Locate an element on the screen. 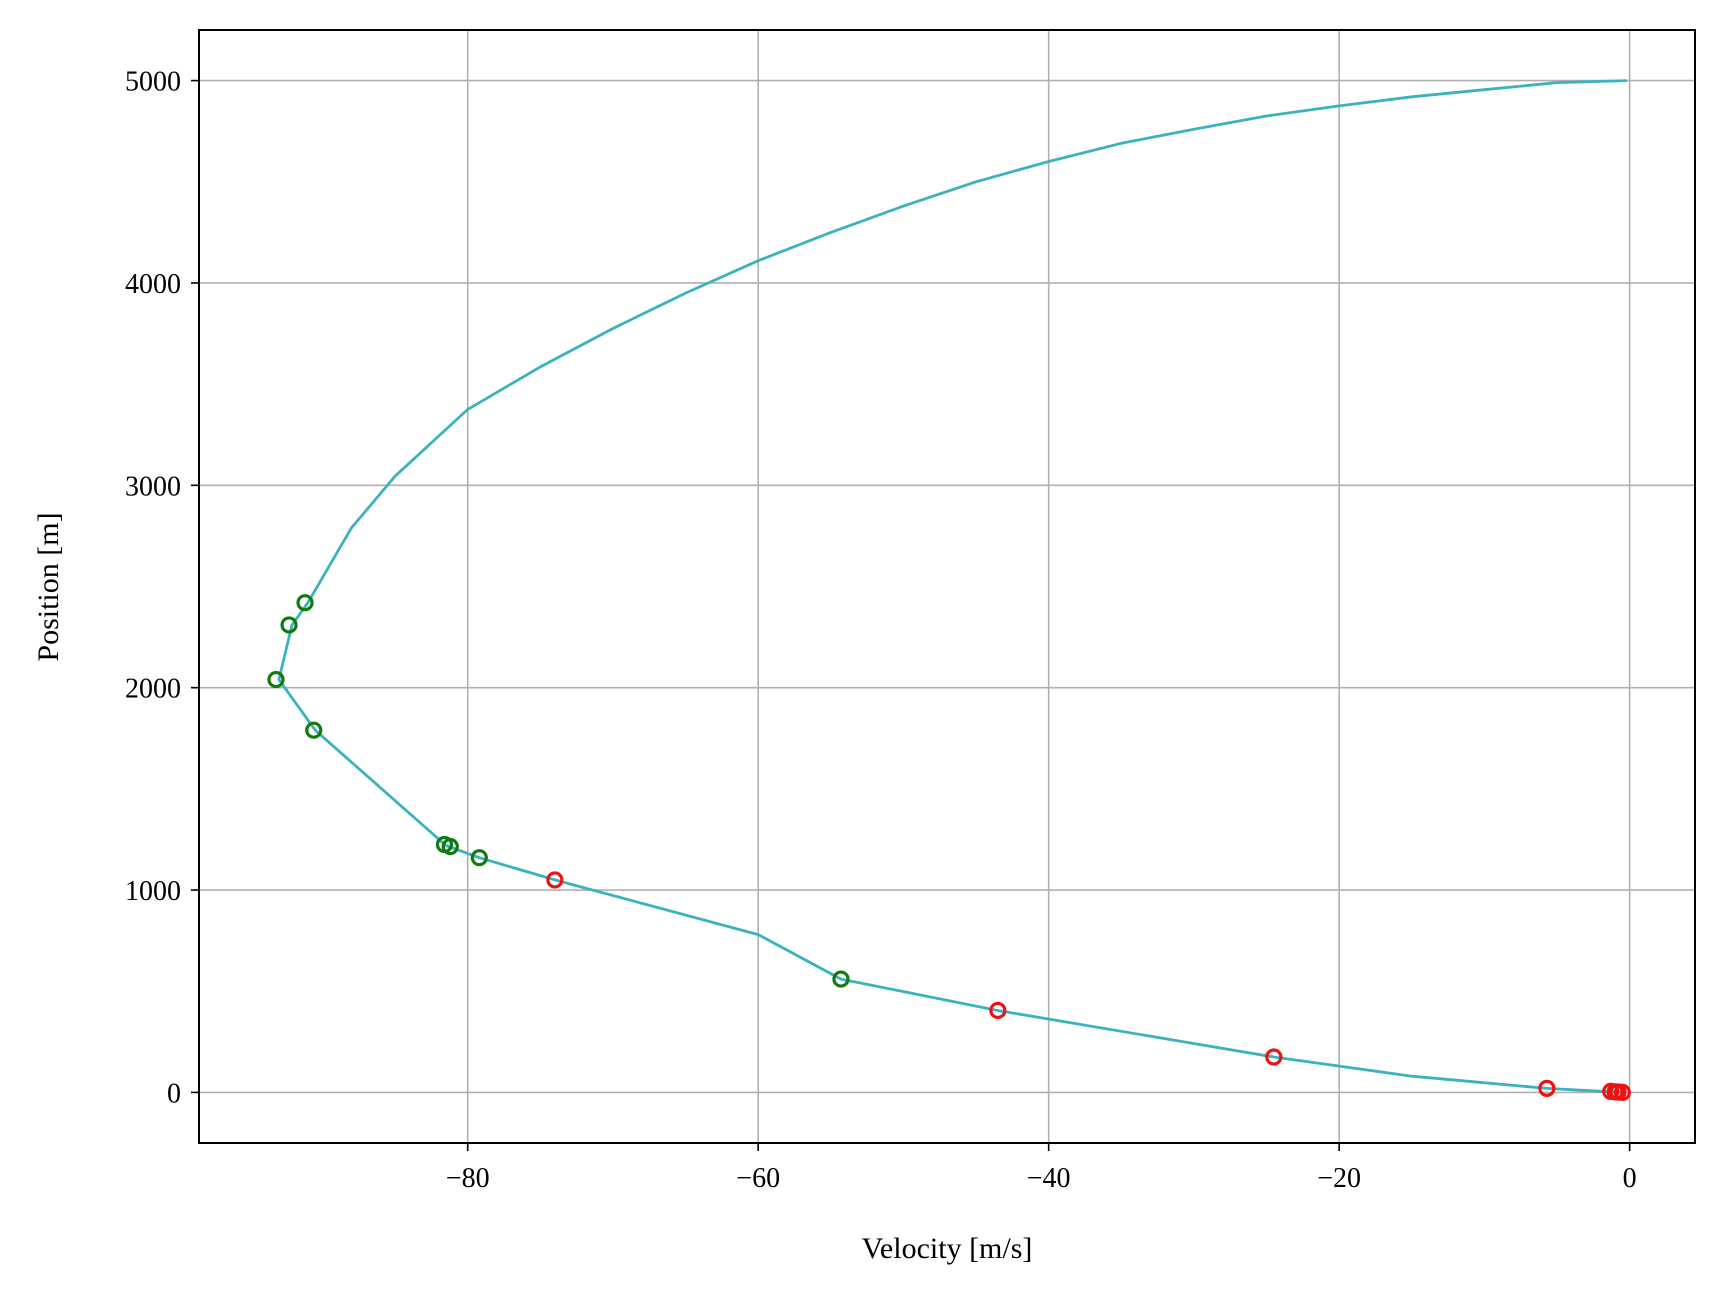 The width and height of the screenshot is (1715, 1290). y-tick-label: 4000 is located at coordinates (153, 284).